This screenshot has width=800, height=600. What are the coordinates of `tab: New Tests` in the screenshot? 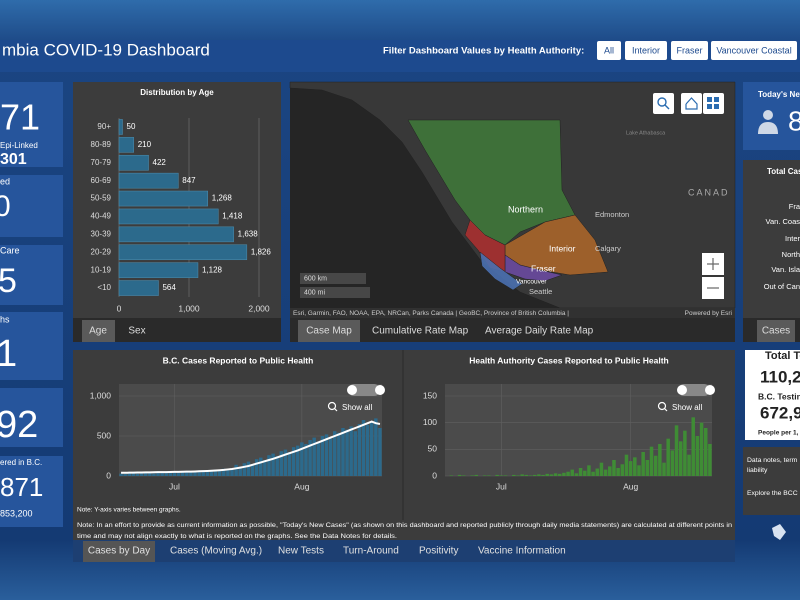 It's located at (301, 551).